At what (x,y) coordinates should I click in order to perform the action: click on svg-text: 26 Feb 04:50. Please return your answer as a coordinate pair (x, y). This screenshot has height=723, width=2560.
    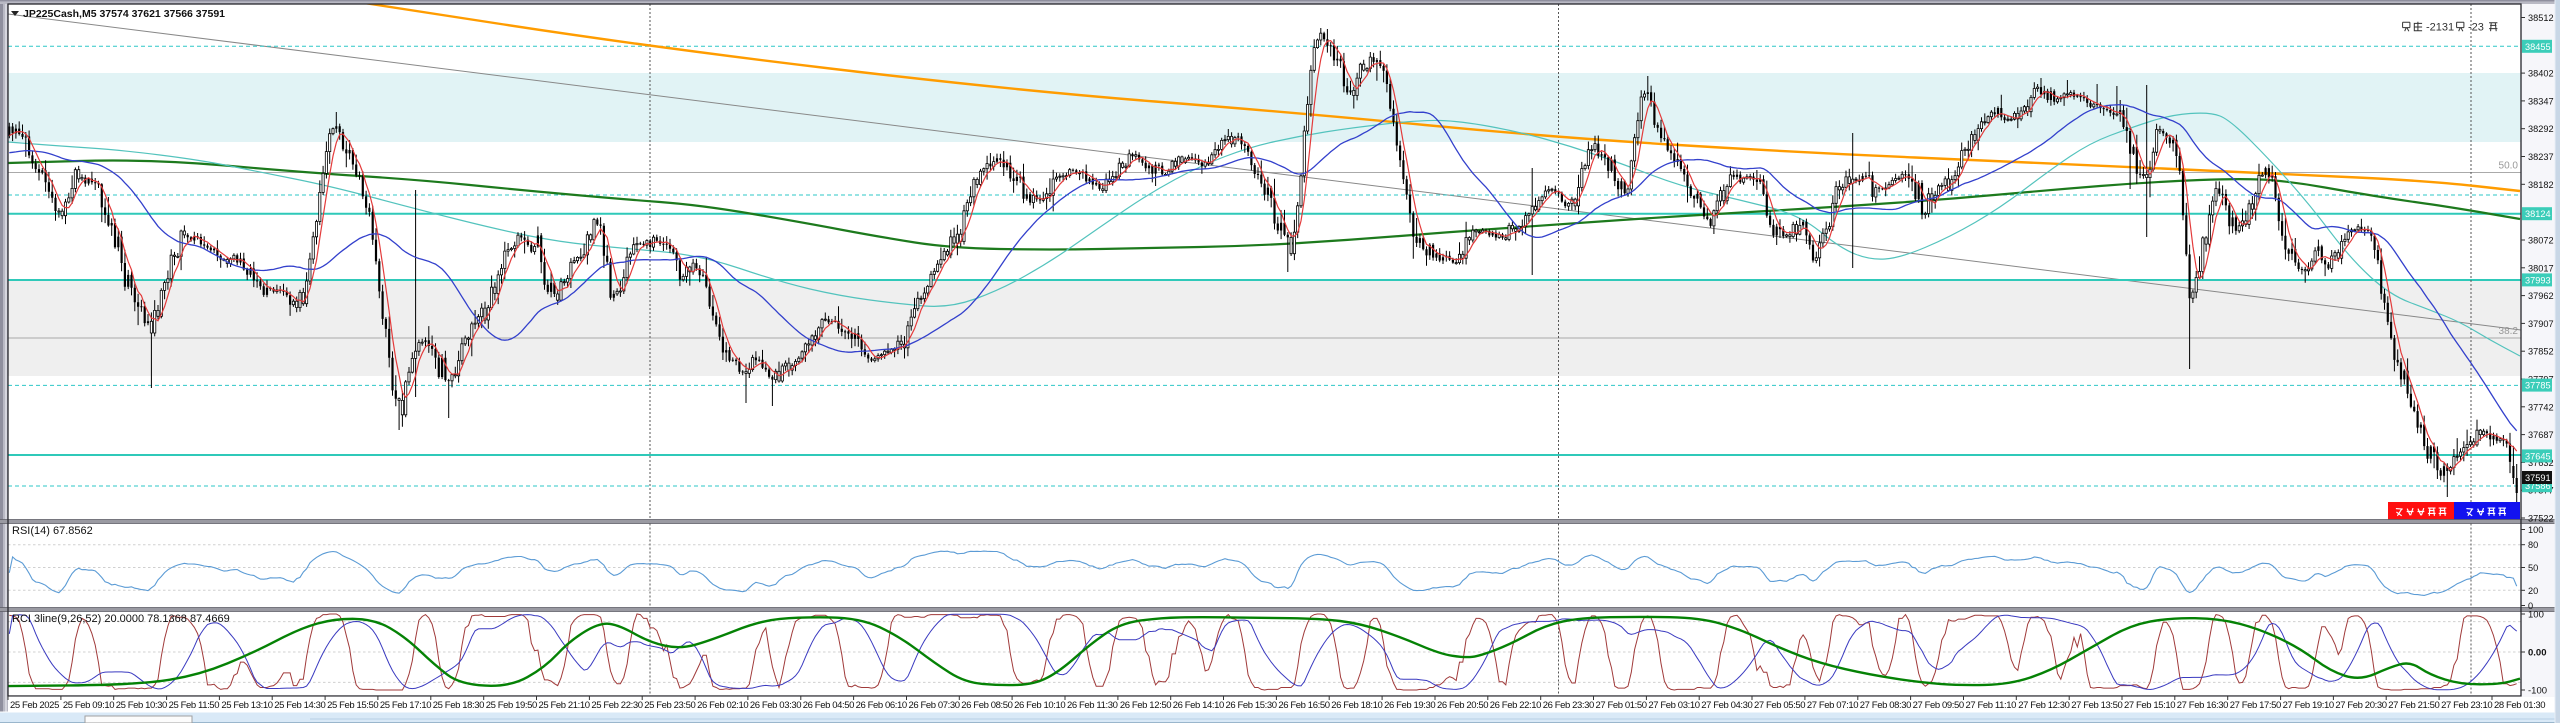
    Looking at the image, I should click on (828, 705).